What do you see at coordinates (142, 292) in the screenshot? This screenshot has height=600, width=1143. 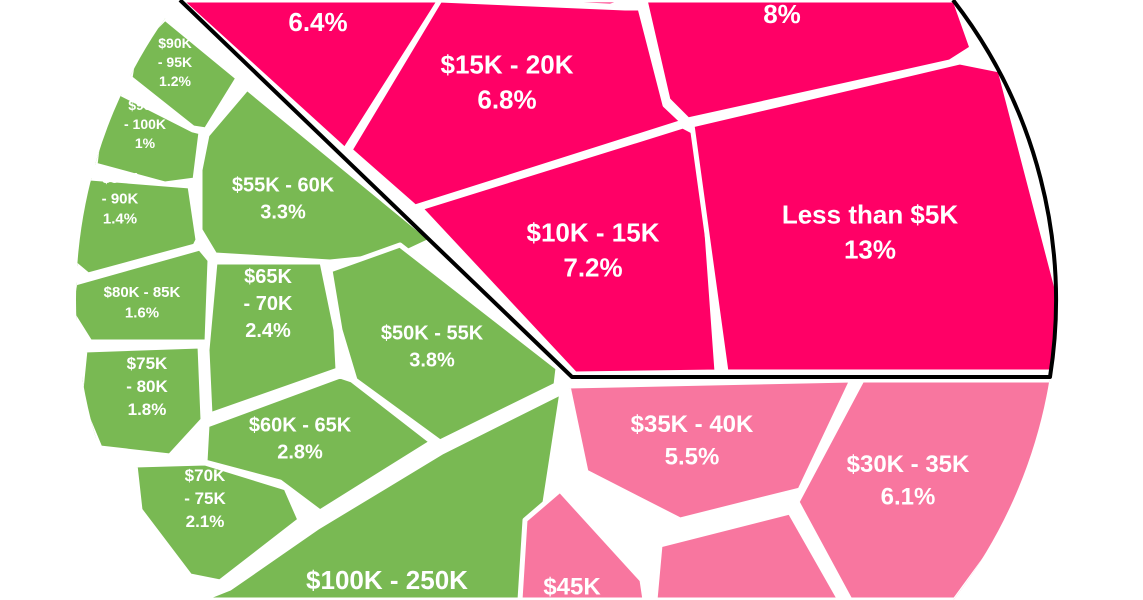 I see `cell-label: $80K - 85K` at bounding box center [142, 292].